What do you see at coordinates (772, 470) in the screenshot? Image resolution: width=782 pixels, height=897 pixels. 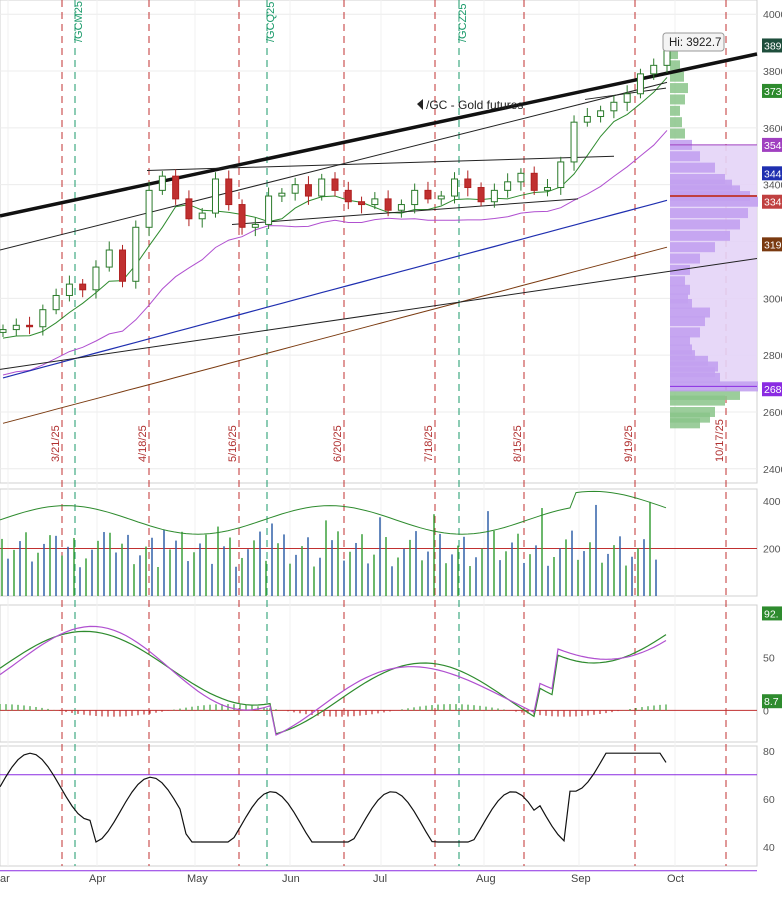 I see `y-tick-label: 2400` at bounding box center [772, 470].